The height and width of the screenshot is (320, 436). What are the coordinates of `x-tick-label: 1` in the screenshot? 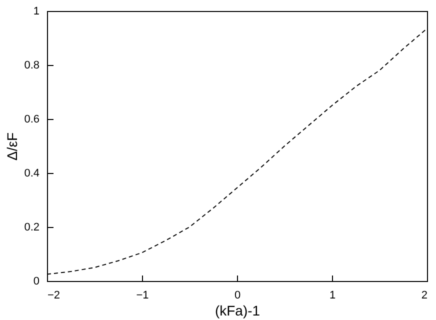 It's located at (332, 296).